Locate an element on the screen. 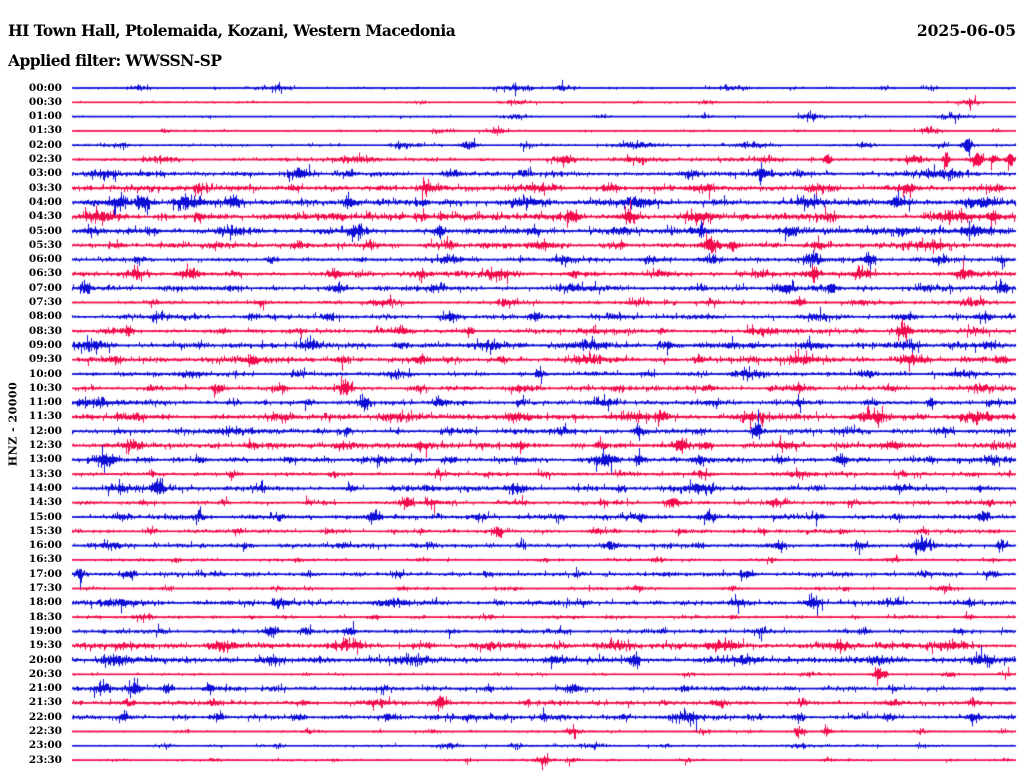  row-time-label: 10:30 is located at coordinates (45, 387).